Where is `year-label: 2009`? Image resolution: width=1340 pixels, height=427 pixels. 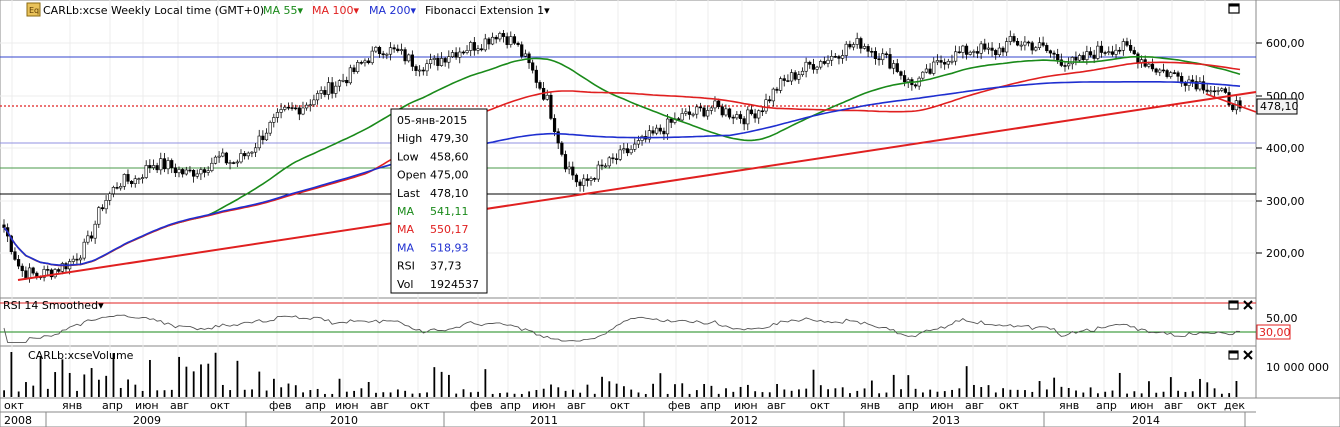 year-label: 2009 is located at coordinates (147, 420).